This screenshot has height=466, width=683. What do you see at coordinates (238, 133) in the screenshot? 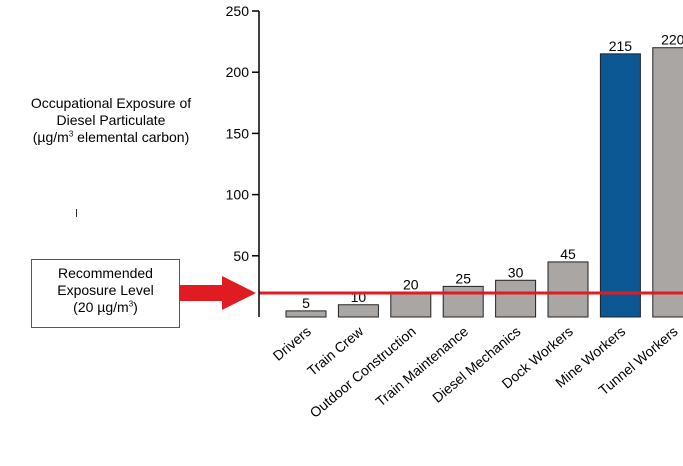
I see `y-tick-label: 150` at bounding box center [238, 133].